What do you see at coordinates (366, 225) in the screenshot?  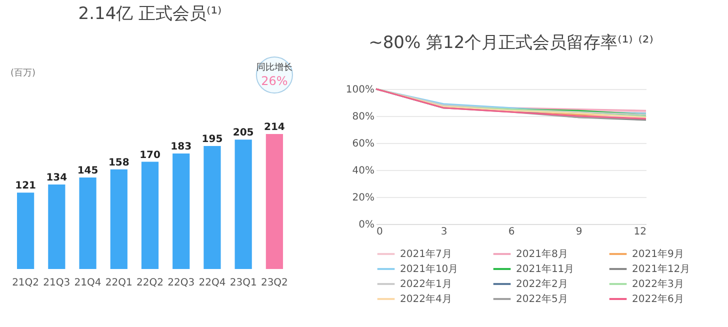 I see `y-tick-label: 0%` at bounding box center [366, 225].